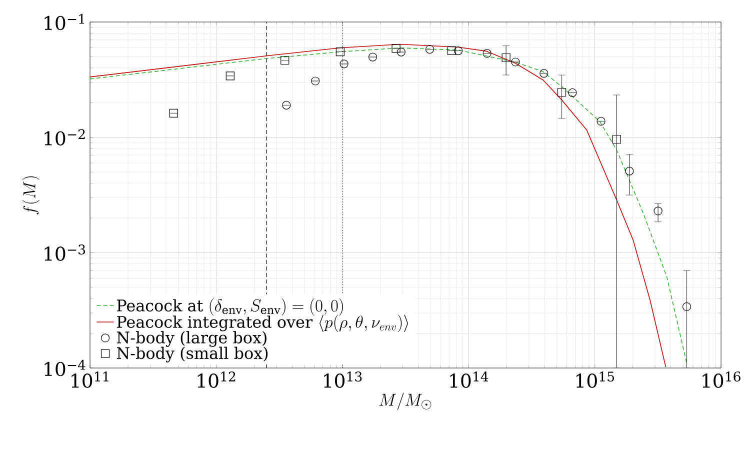 Image resolution: width=750 pixels, height=450 pixels. I want to click on legend-label: $\mbox{Peacock at }(\delta_{\rm env},S_{\rm env})=(0,0)$, so click(230, 307).